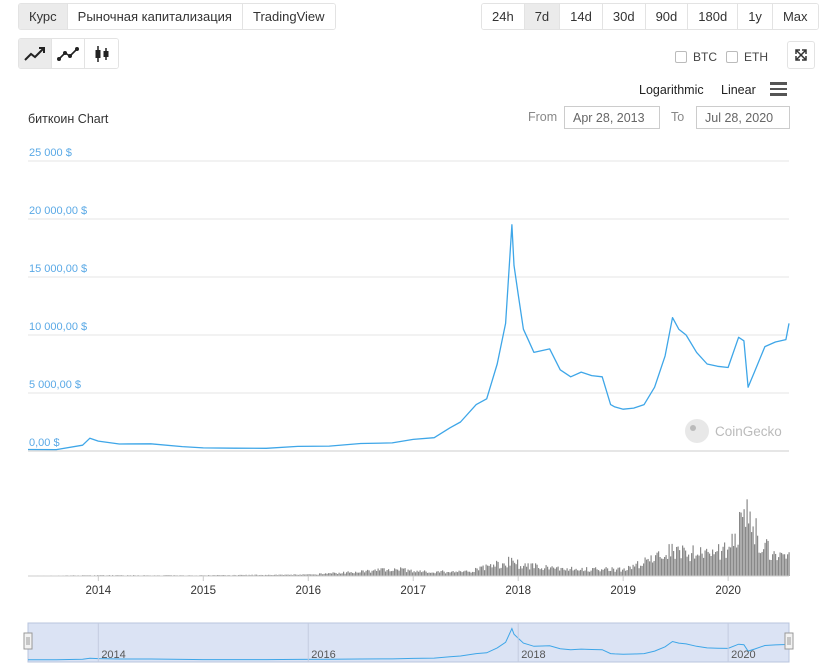 This screenshot has width=838, height=668. What do you see at coordinates (581, 16) in the screenshot?
I see `period-14d-button: 14d` at bounding box center [581, 16].